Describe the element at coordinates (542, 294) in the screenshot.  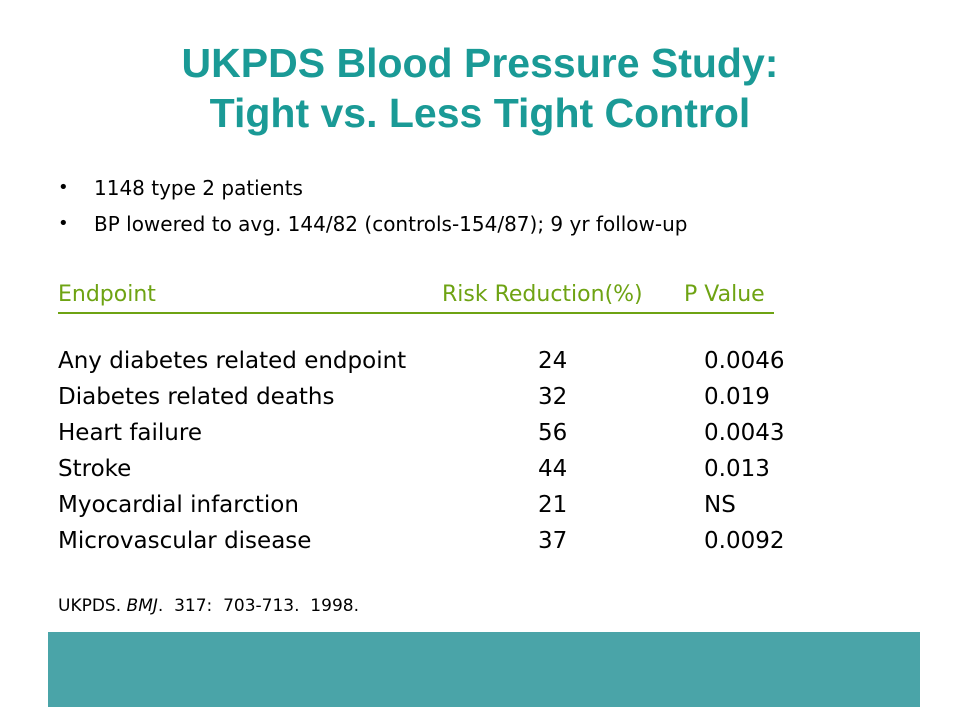
I see `header-risk-reduction: Risk Reduction(%)` at that location.